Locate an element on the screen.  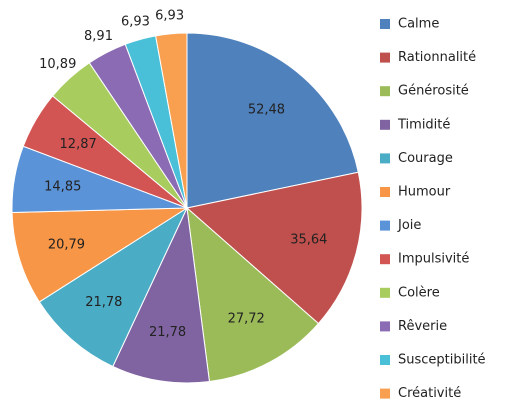
data-label: 20,79 is located at coordinates (66, 244).